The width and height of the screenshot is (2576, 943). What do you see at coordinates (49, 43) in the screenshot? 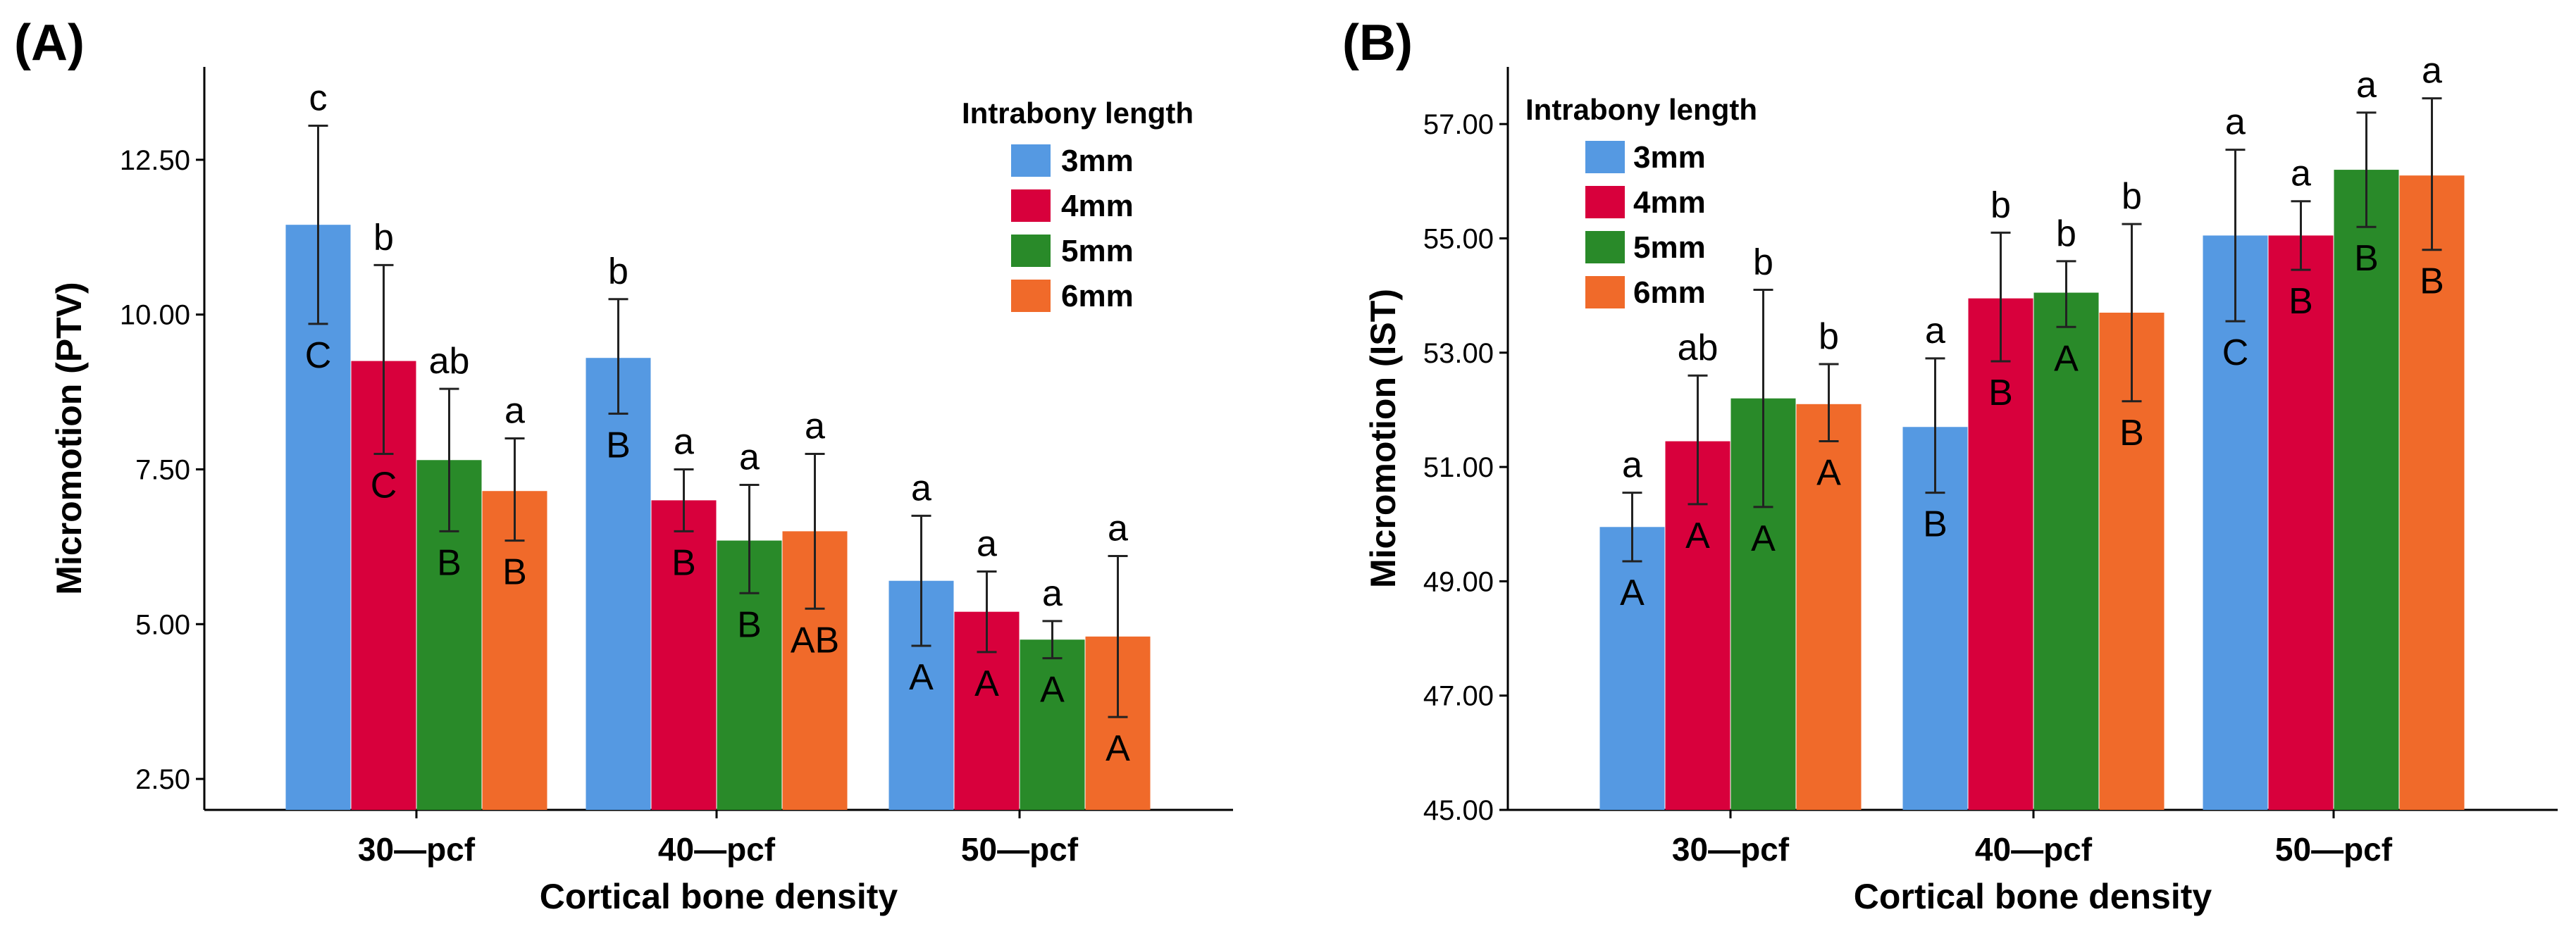
I see `panel-label: (A)` at bounding box center [49, 43].